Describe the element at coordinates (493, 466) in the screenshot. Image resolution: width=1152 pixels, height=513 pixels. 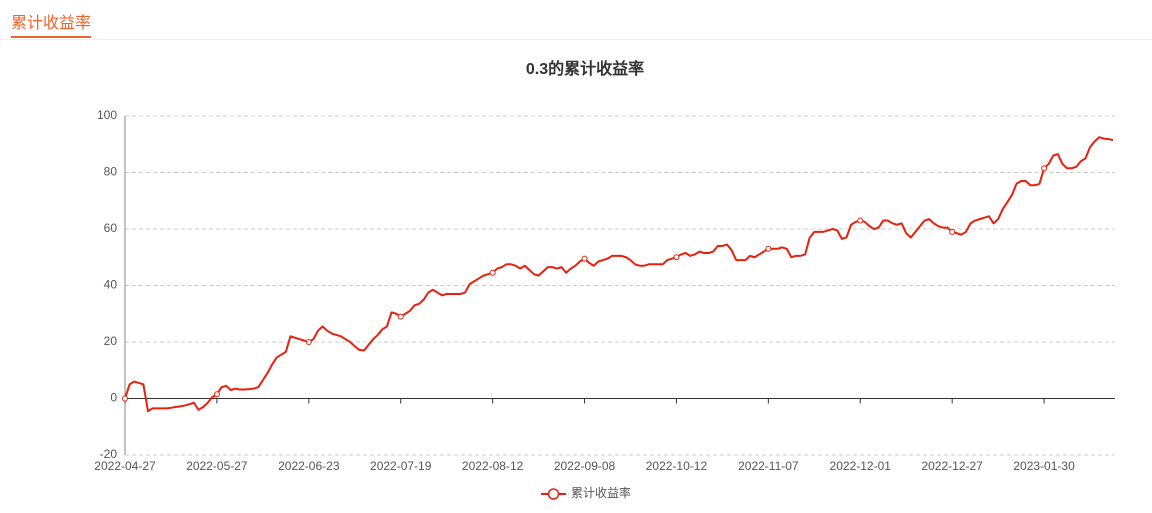
I see `x-tick-label: 2022-08-12` at that location.